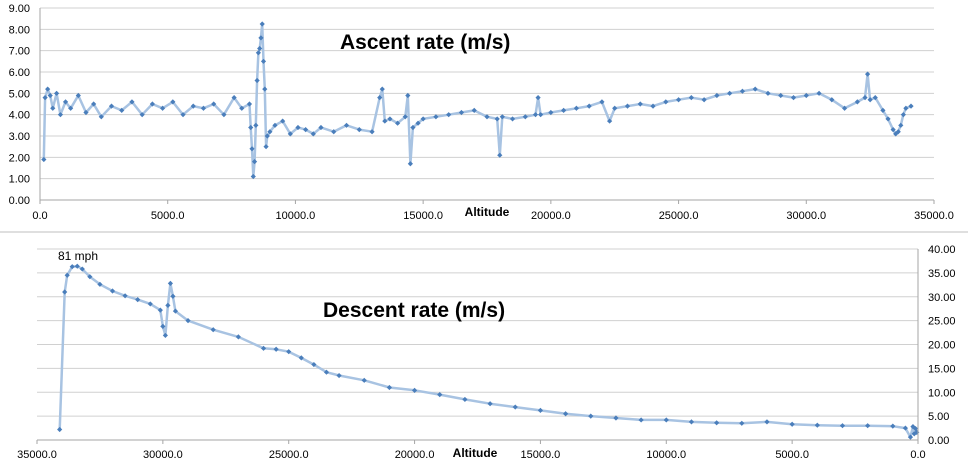 The image size is (968, 471). I want to click on ascent-y-tick-label: 6.00, so click(19, 73).